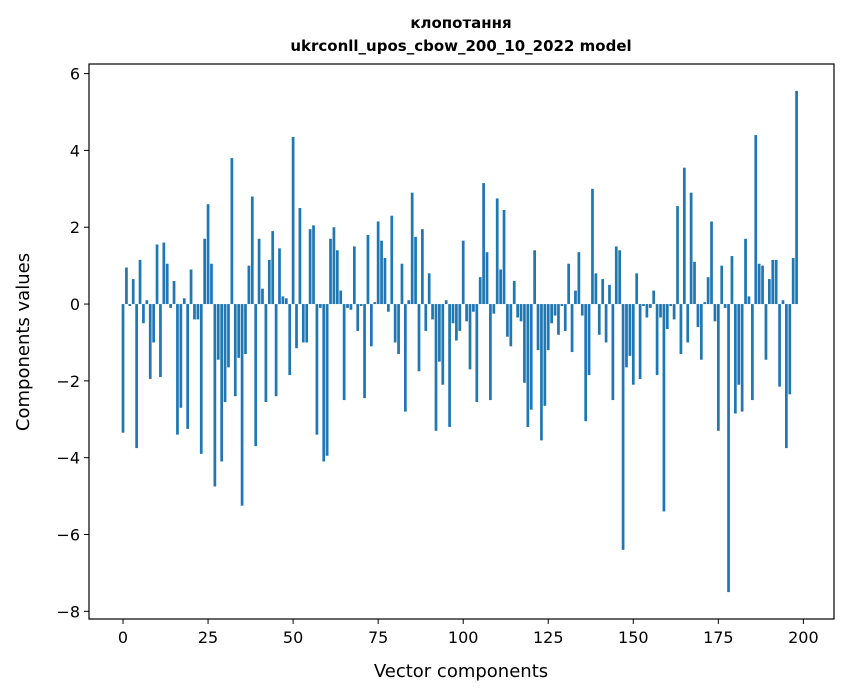 This screenshot has height=696, width=847. What do you see at coordinates (463, 637) in the screenshot?
I see `x-tick-label: 100` at bounding box center [463, 637].